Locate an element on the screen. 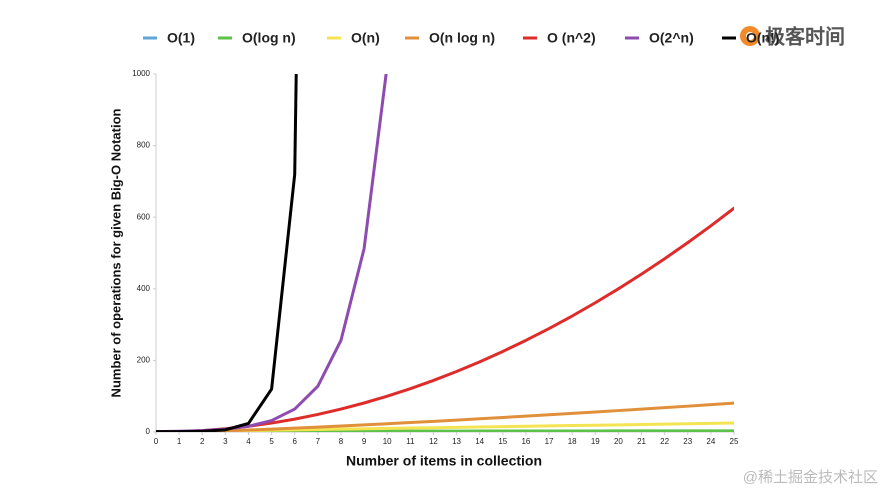 The height and width of the screenshot is (495, 888). x-tick-label: 20 is located at coordinates (618, 441).